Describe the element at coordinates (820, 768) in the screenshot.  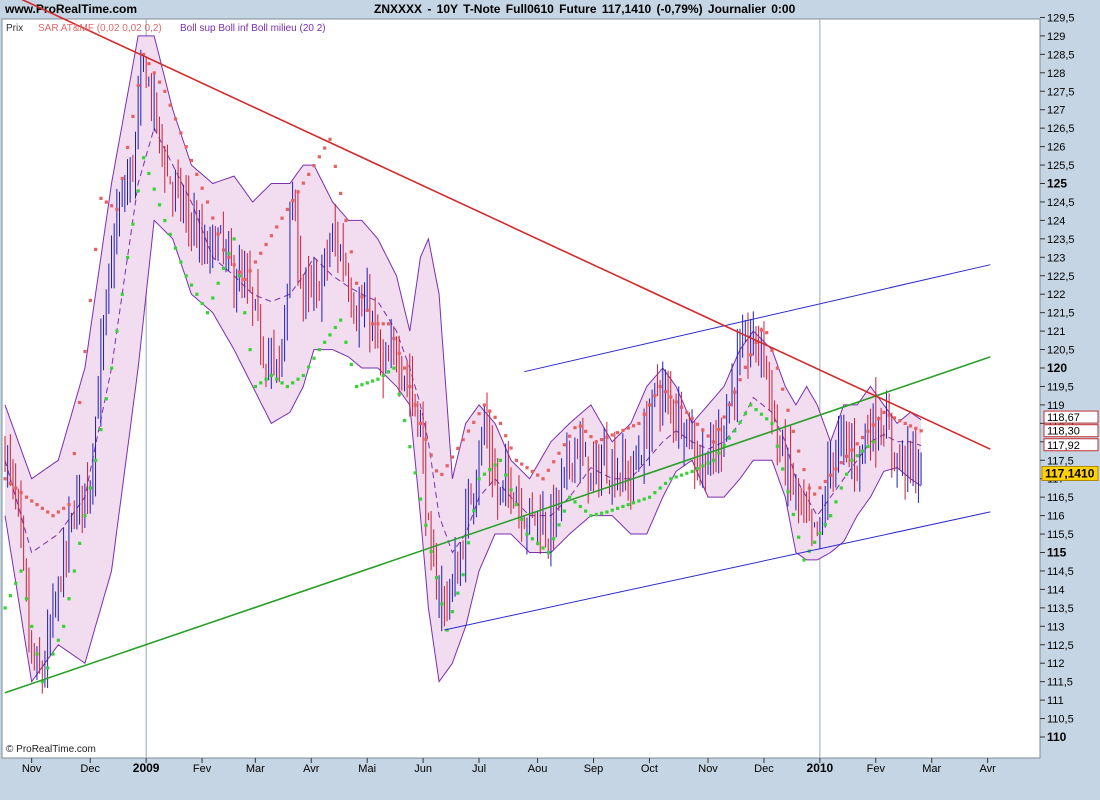
I see `x-tick-label: 2010` at that location.